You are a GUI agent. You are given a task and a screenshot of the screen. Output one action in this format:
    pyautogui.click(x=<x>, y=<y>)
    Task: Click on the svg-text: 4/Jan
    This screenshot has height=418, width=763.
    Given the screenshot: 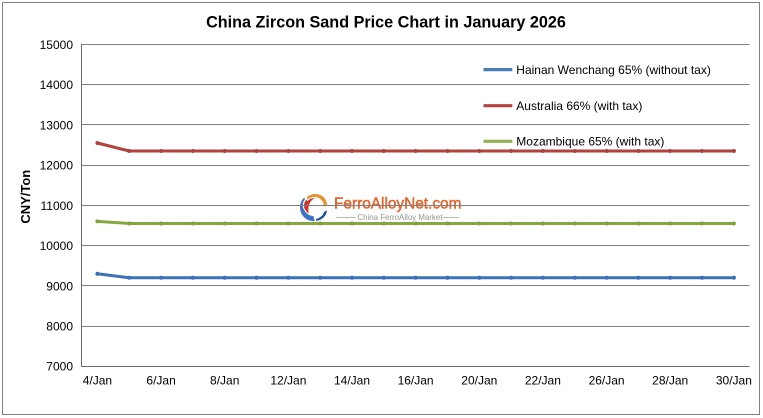 What is the action you would take?
    pyautogui.click(x=97, y=381)
    